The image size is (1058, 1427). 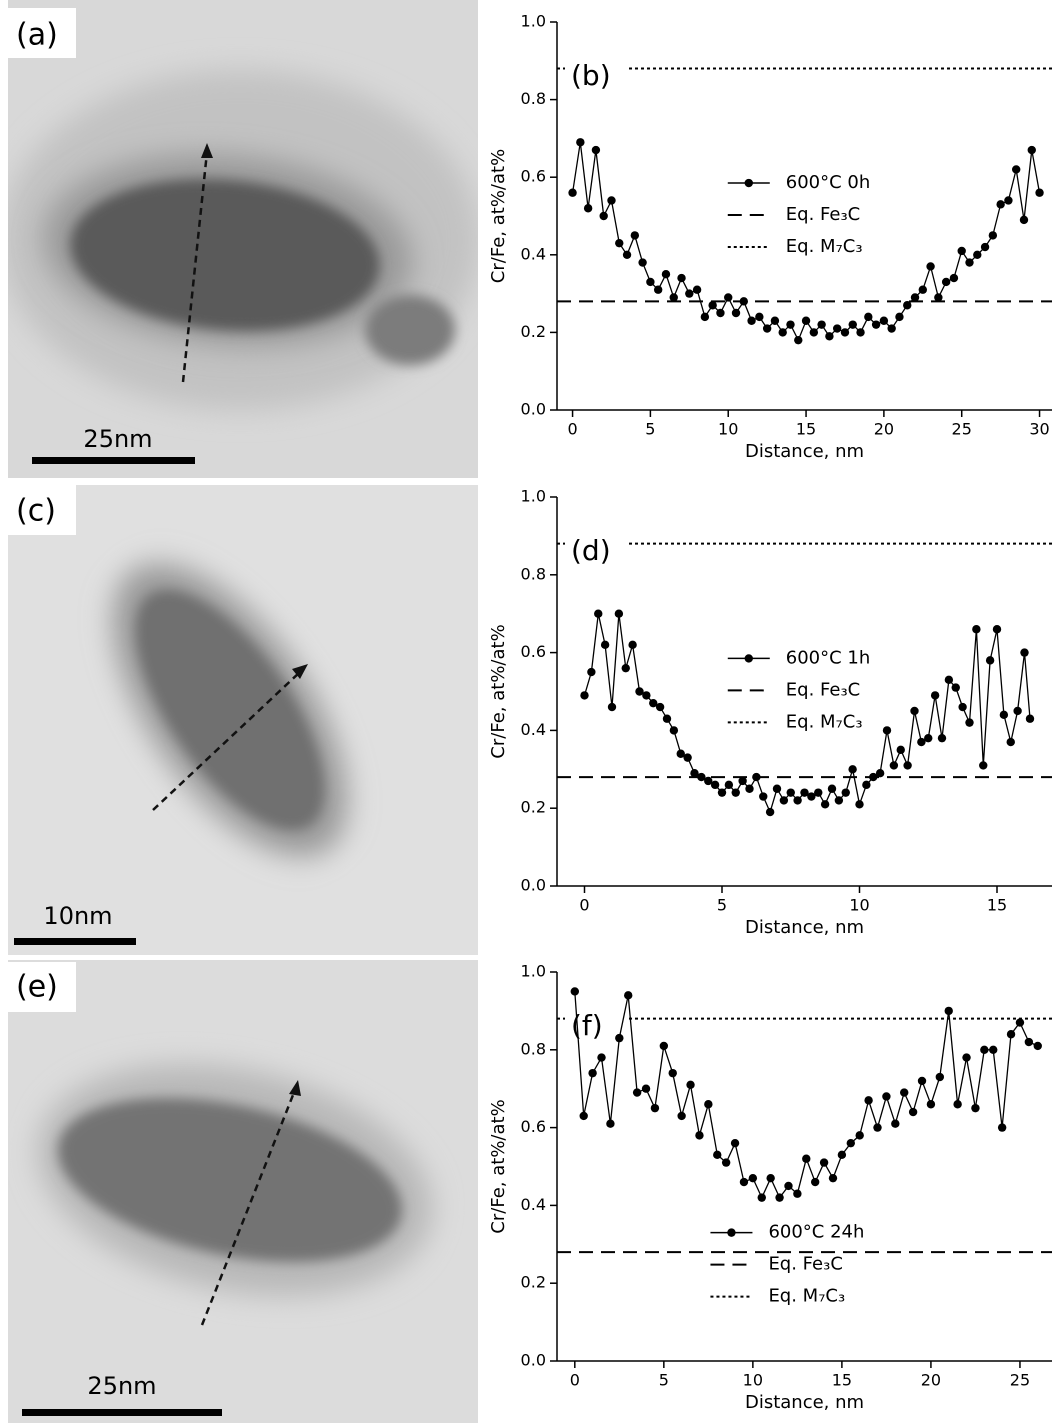 What do you see at coordinates (533, 1204) in the screenshot?
I see `y-tick-label: 0.4` at bounding box center [533, 1204].